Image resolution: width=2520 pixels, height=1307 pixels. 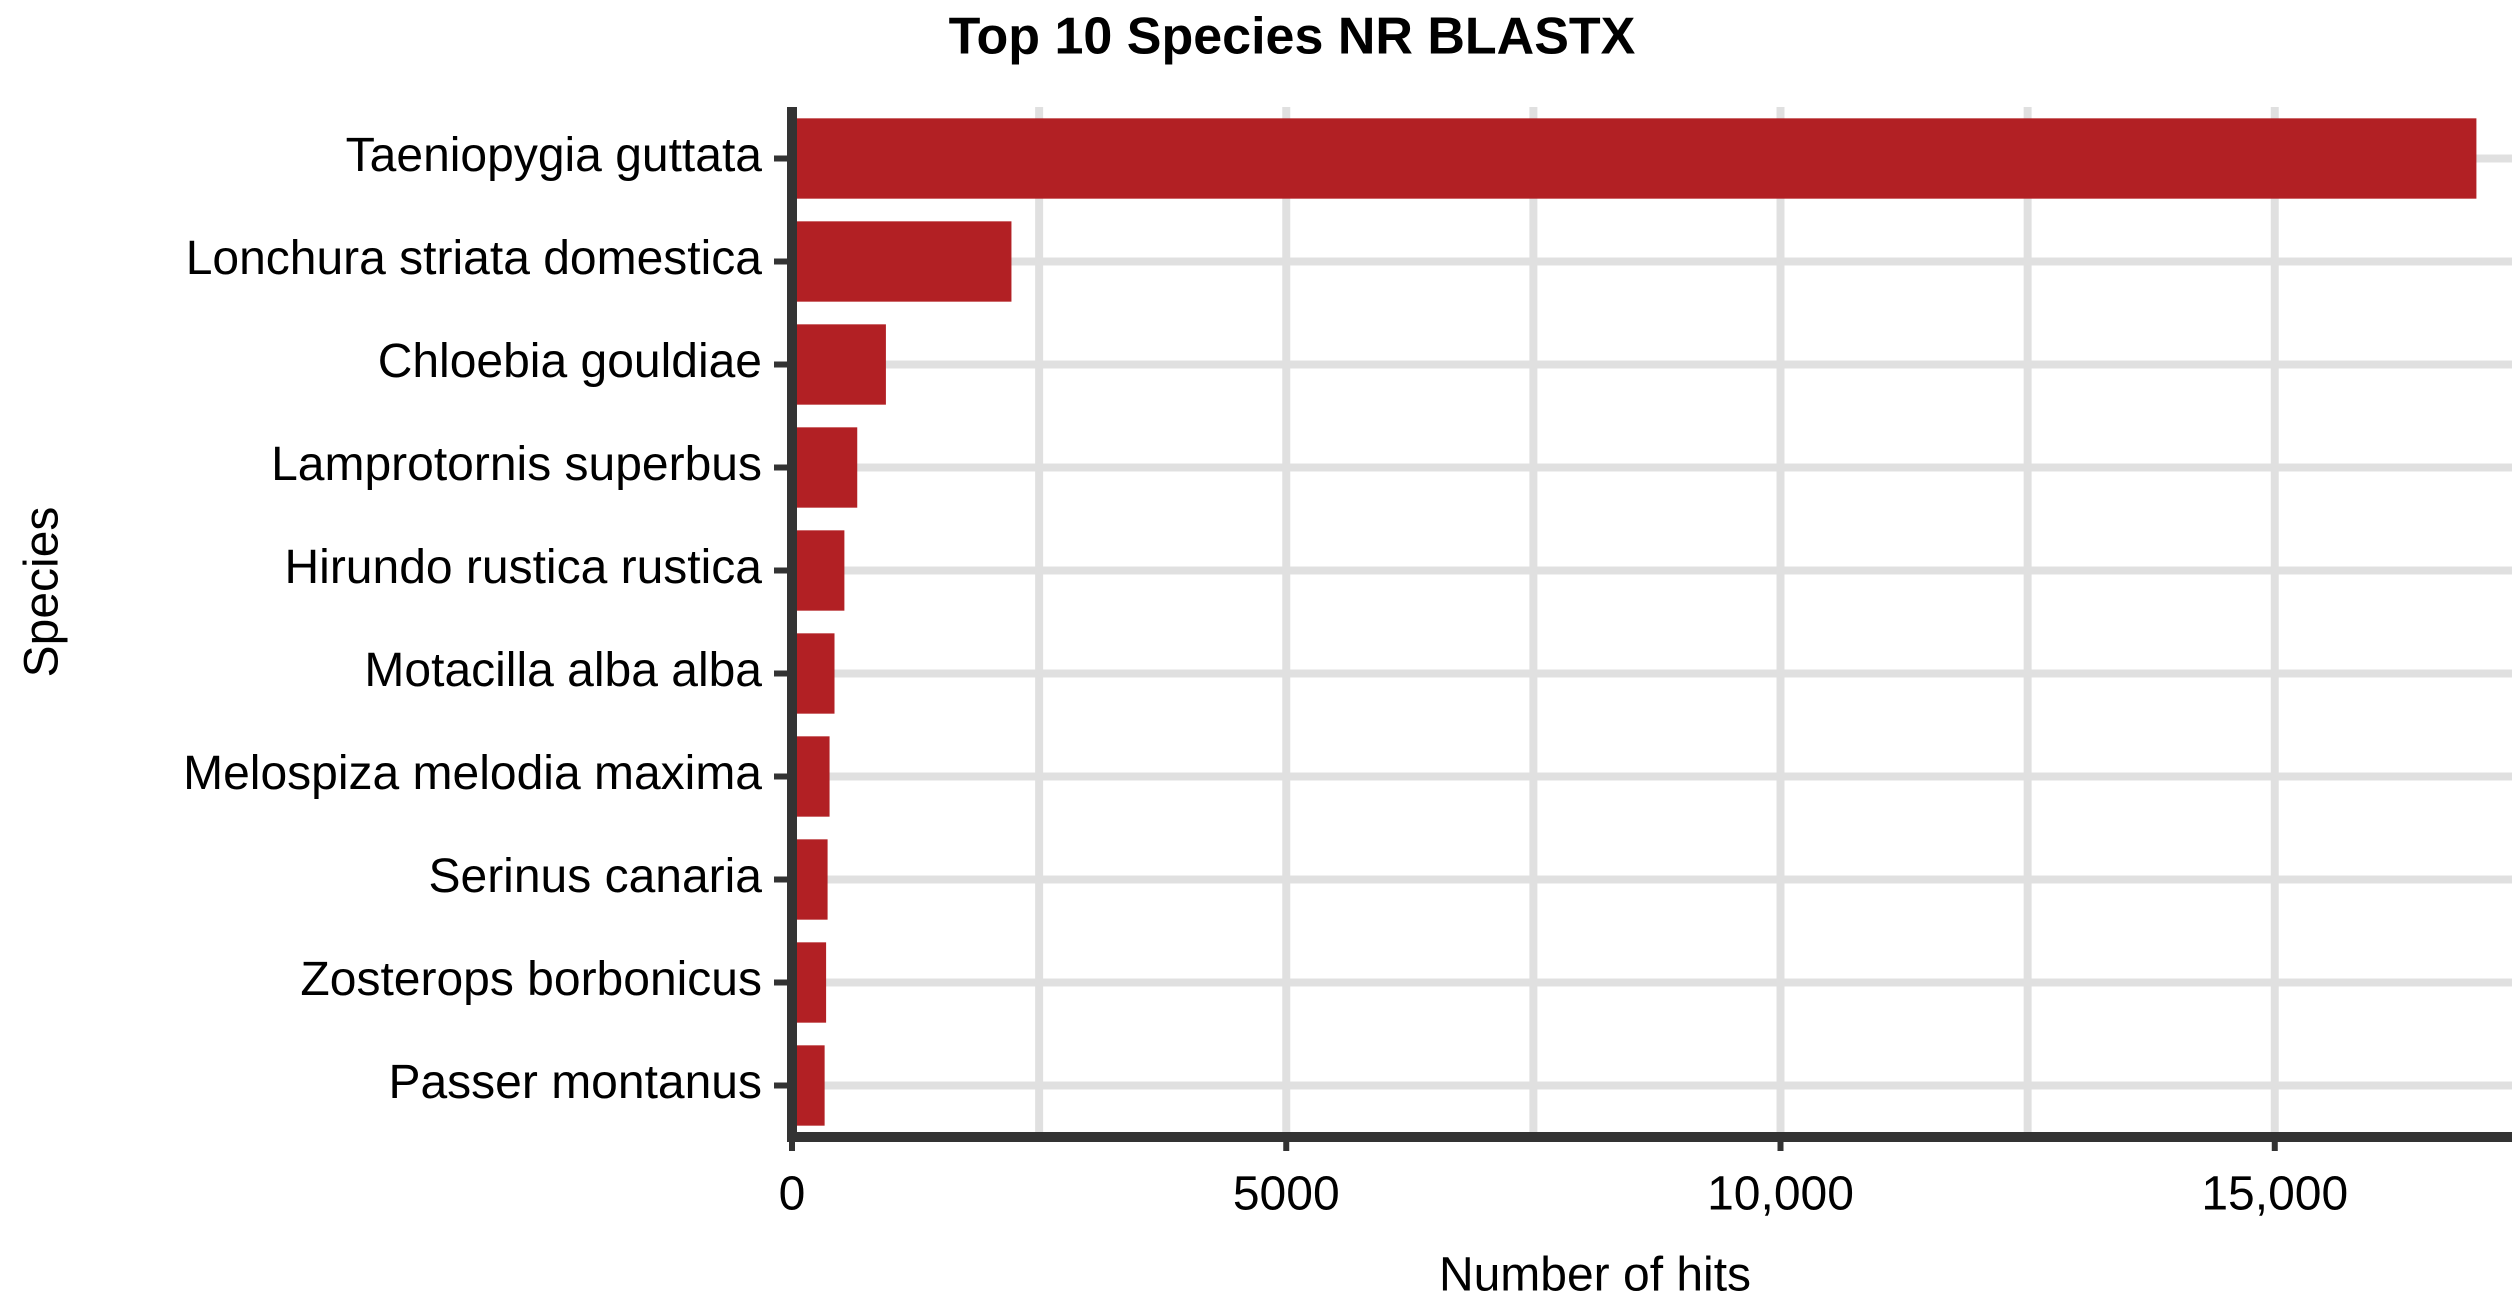 What do you see at coordinates (792, 1194) in the screenshot?
I see `x-tick-label: 0` at bounding box center [792, 1194].